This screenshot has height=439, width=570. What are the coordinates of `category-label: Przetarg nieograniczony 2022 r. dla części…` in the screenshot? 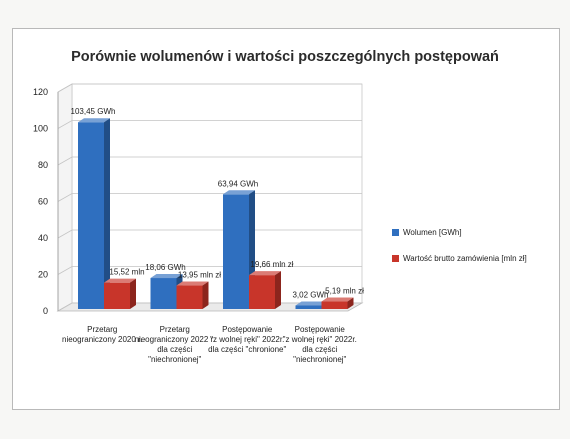 It's located at (175, 344).